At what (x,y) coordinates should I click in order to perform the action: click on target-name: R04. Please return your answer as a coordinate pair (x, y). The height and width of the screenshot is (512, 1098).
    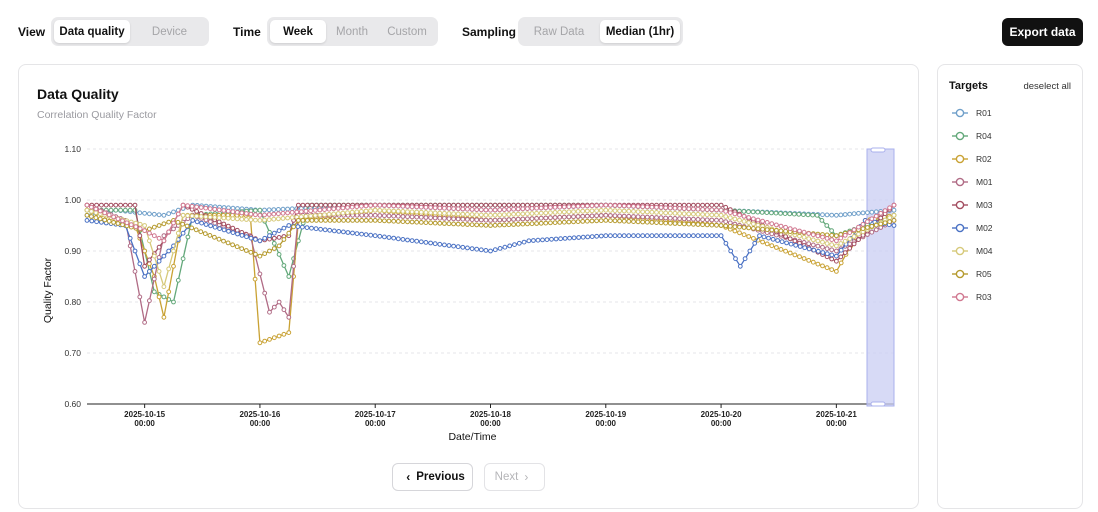
    Looking at the image, I should click on (984, 136).